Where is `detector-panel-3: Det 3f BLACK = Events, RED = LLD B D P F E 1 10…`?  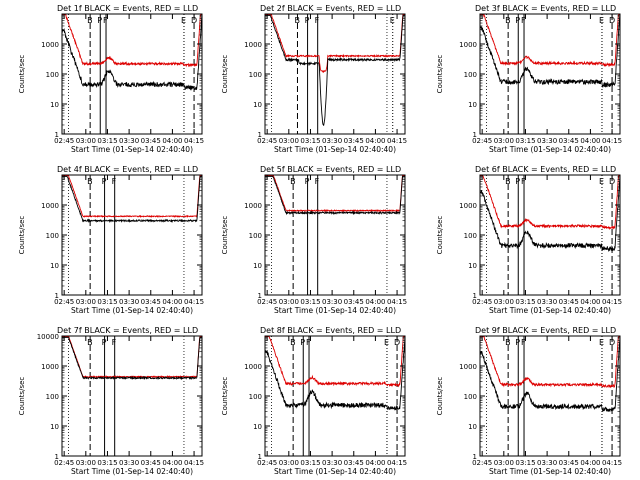 detector-panel-3: Det 3f BLACK = Events, RED = LLD B D P F E 1 10… is located at coordinates (529, 79).